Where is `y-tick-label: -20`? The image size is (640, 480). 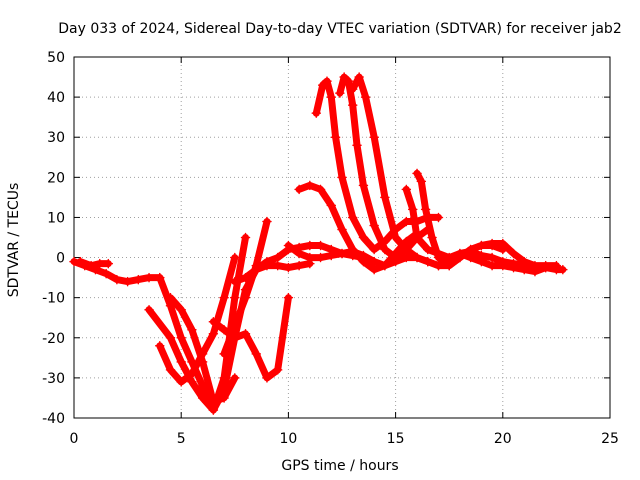
y-tick-label: -20 is located at coordinates (53, 339).